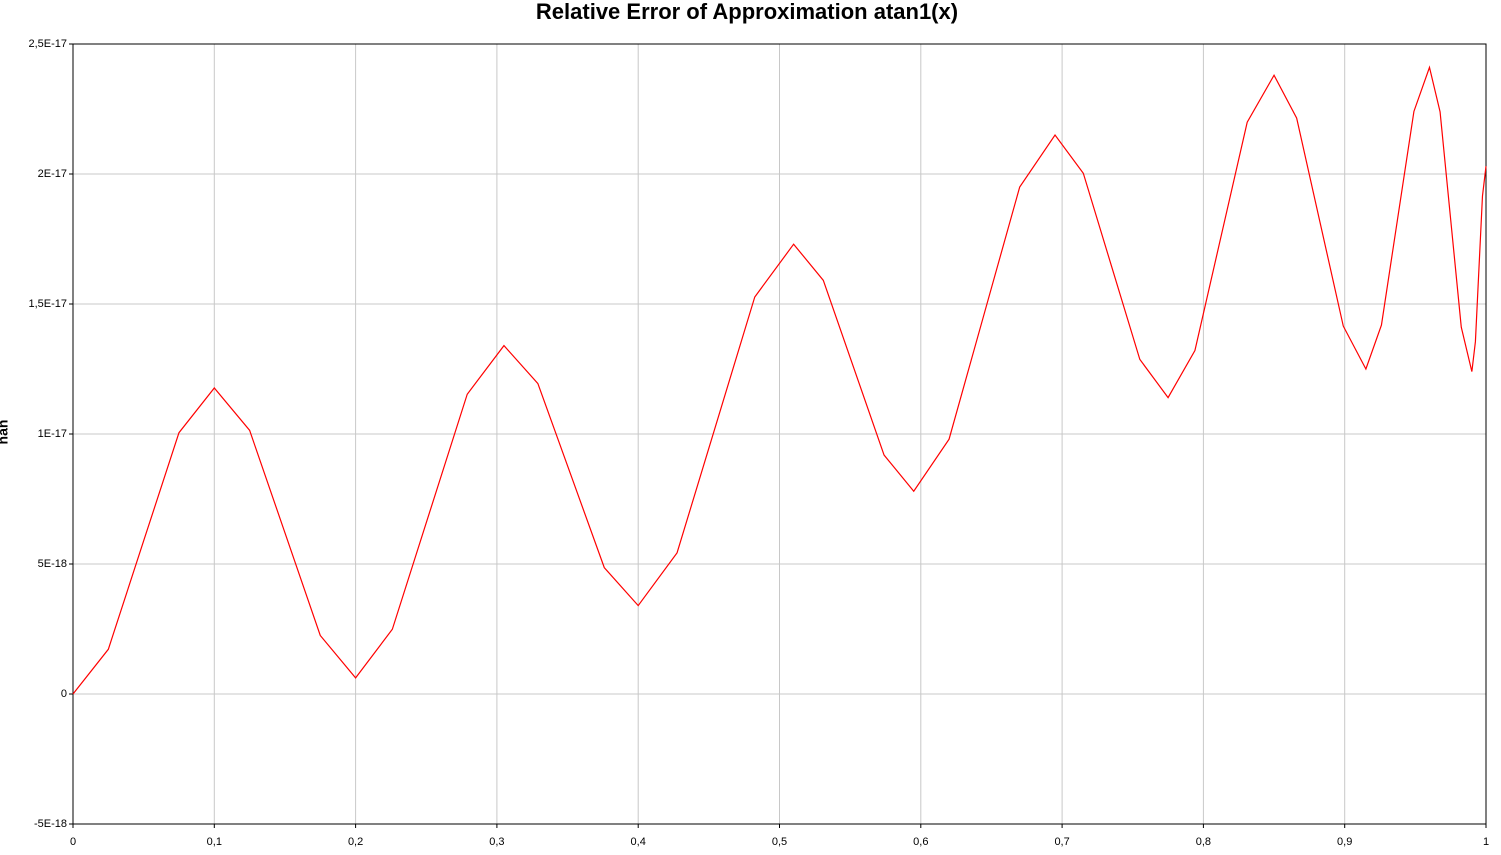  What do you see at coordinates (638, 842) in the screenshot?
I see `x-tick-label: 0,4` at bounding box center [638, 842].